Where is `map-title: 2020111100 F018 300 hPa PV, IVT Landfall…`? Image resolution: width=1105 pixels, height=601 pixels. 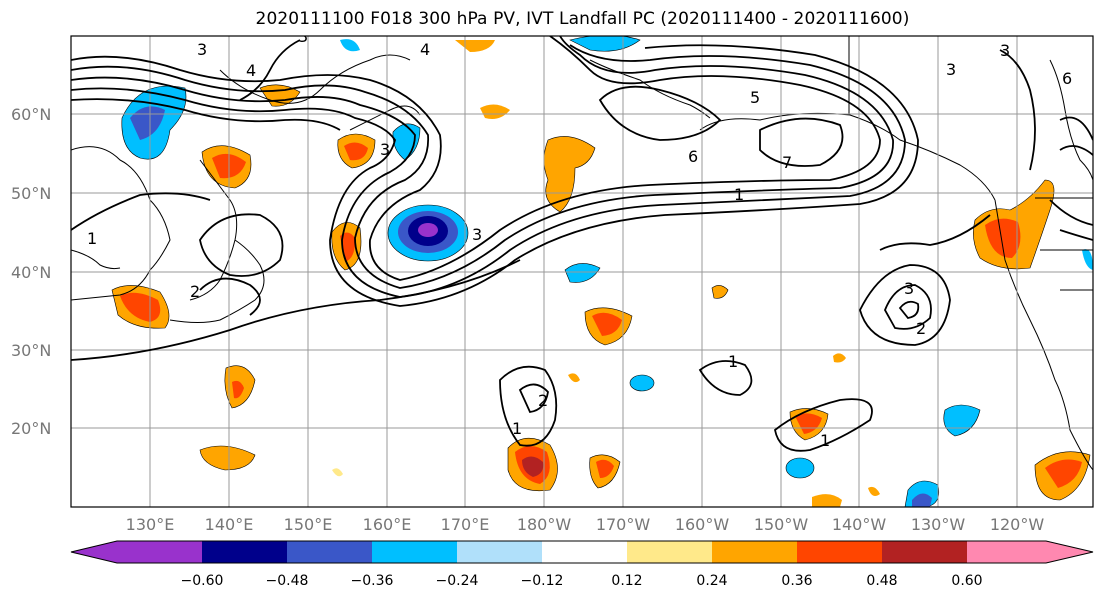 map-title: 2020111100 F018 300 hPa PV, IVT Landfall… is located at coordinates (582, 19).